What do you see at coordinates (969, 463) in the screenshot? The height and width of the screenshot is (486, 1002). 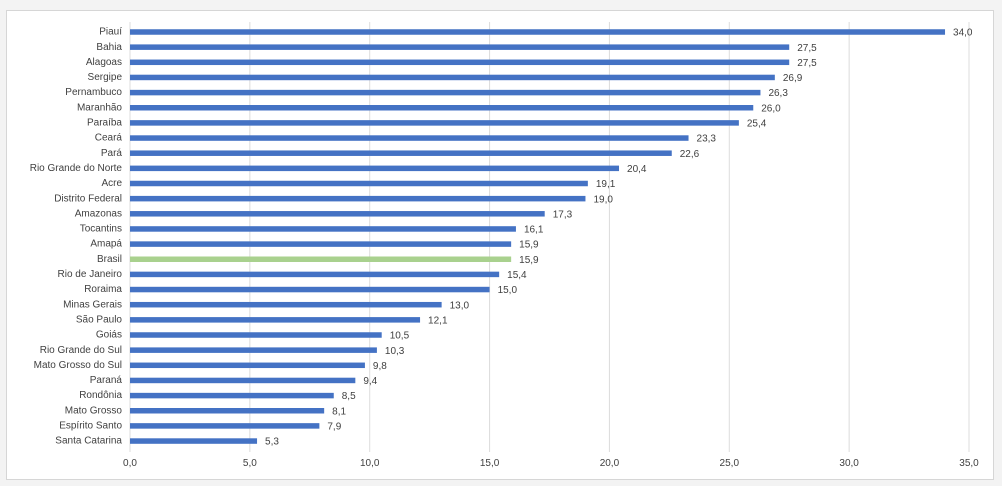 I see `x-tick-label: 35,0` at bounding box center [969, 463].